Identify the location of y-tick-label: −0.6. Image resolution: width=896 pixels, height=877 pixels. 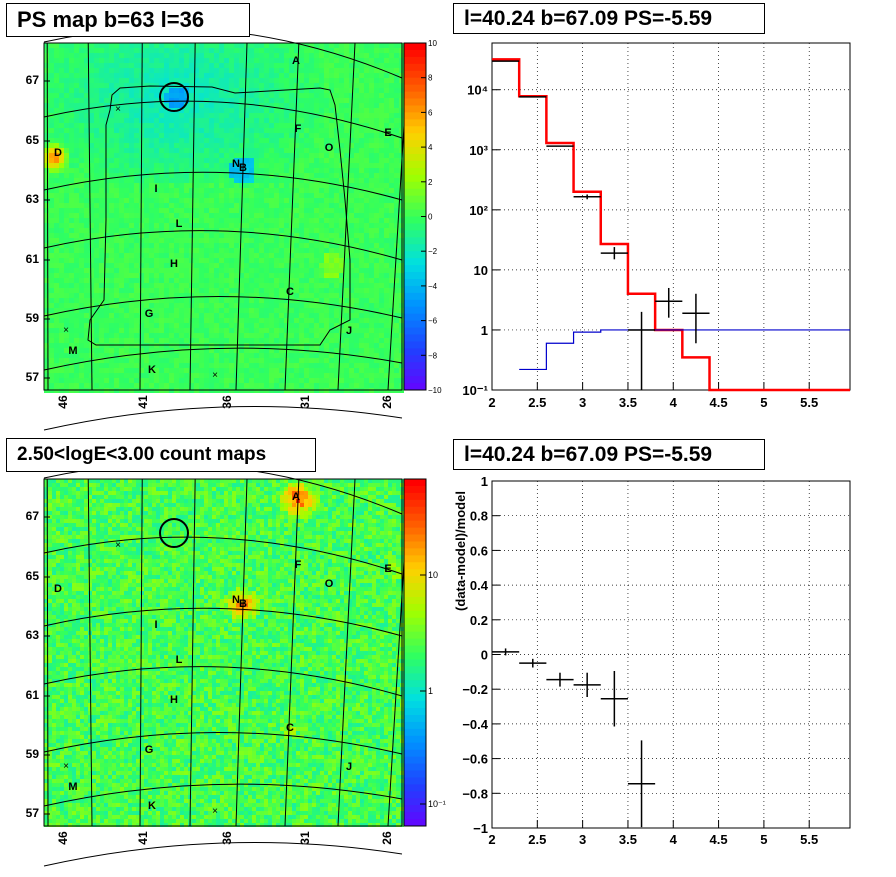
(475, 759).